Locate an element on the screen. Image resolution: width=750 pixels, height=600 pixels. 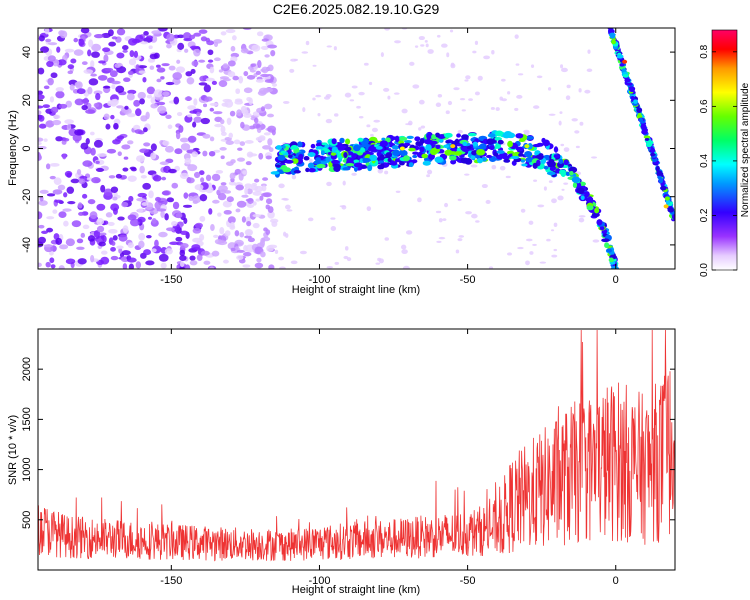
x-tick-label: -150 is located at coordinates (171, 581).